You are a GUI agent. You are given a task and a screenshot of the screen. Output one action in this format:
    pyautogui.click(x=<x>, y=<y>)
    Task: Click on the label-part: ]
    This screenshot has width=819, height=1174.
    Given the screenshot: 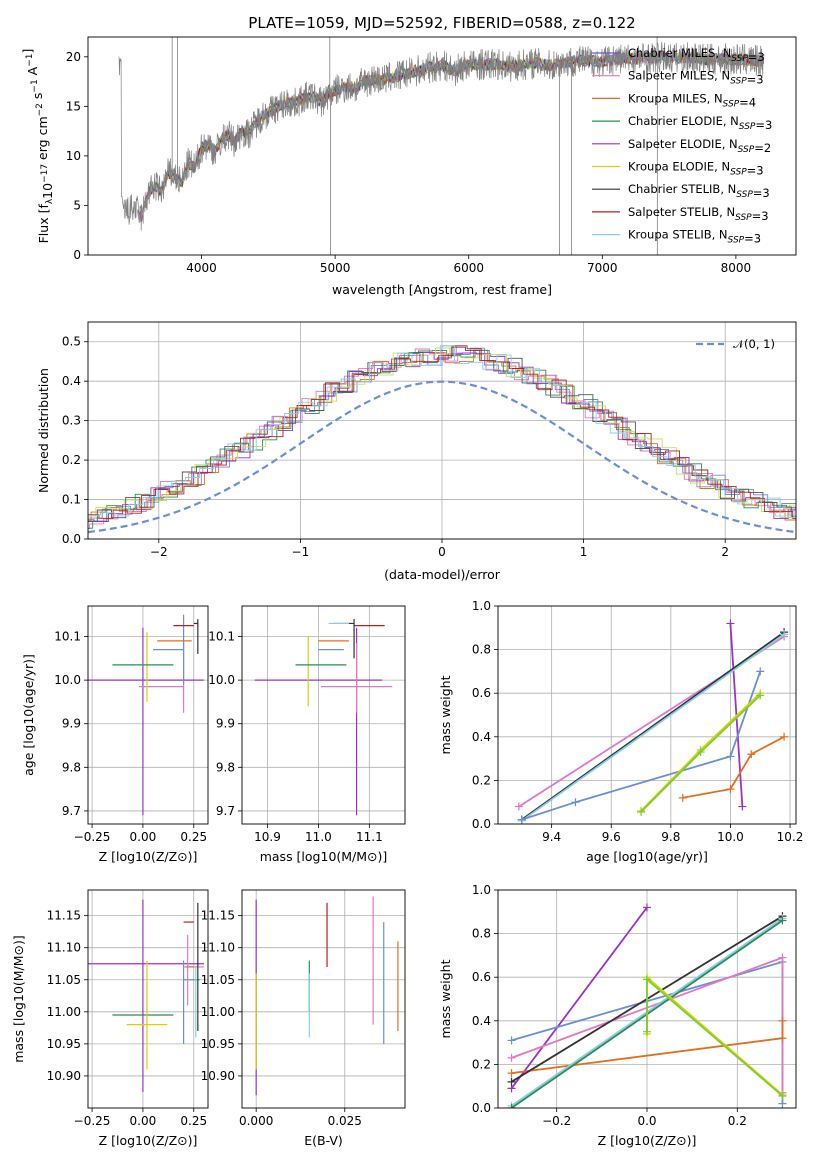 What is the action you would take?
    pyautogui.click(x=27, y=51)
    